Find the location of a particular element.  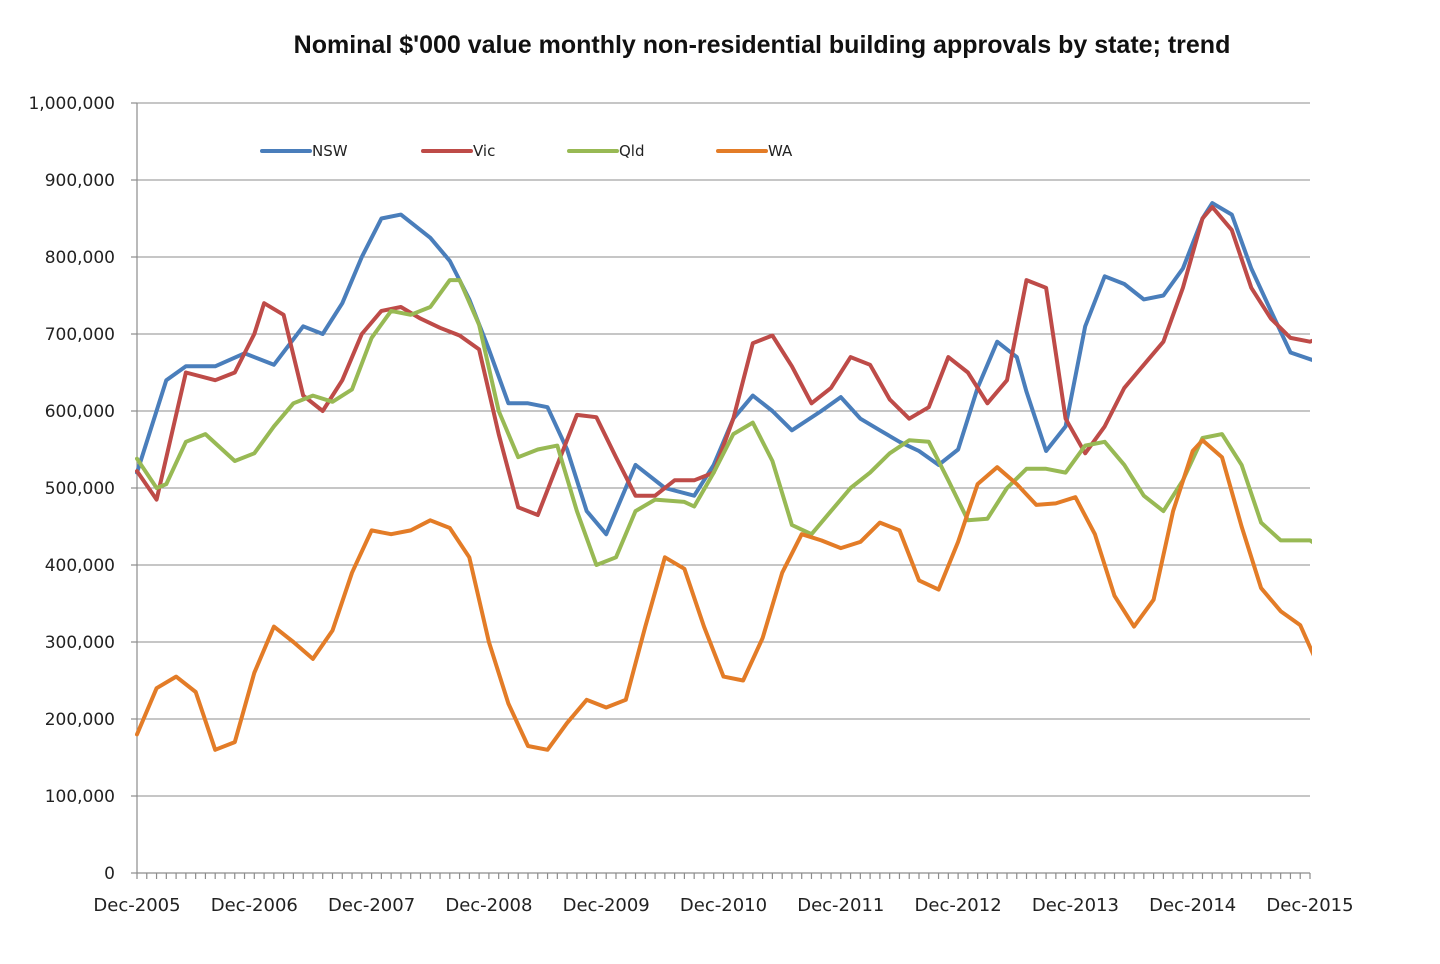

x-tick-label: Dec-2008 is located at coordinates (488, 905).